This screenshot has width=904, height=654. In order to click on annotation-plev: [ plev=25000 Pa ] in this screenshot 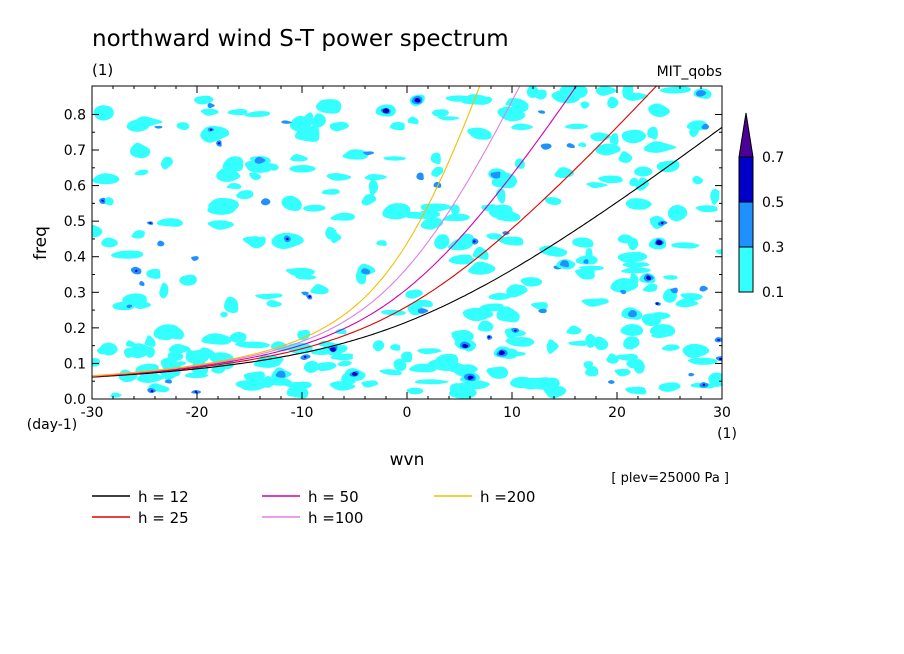, I will do `click(670, 478)`.